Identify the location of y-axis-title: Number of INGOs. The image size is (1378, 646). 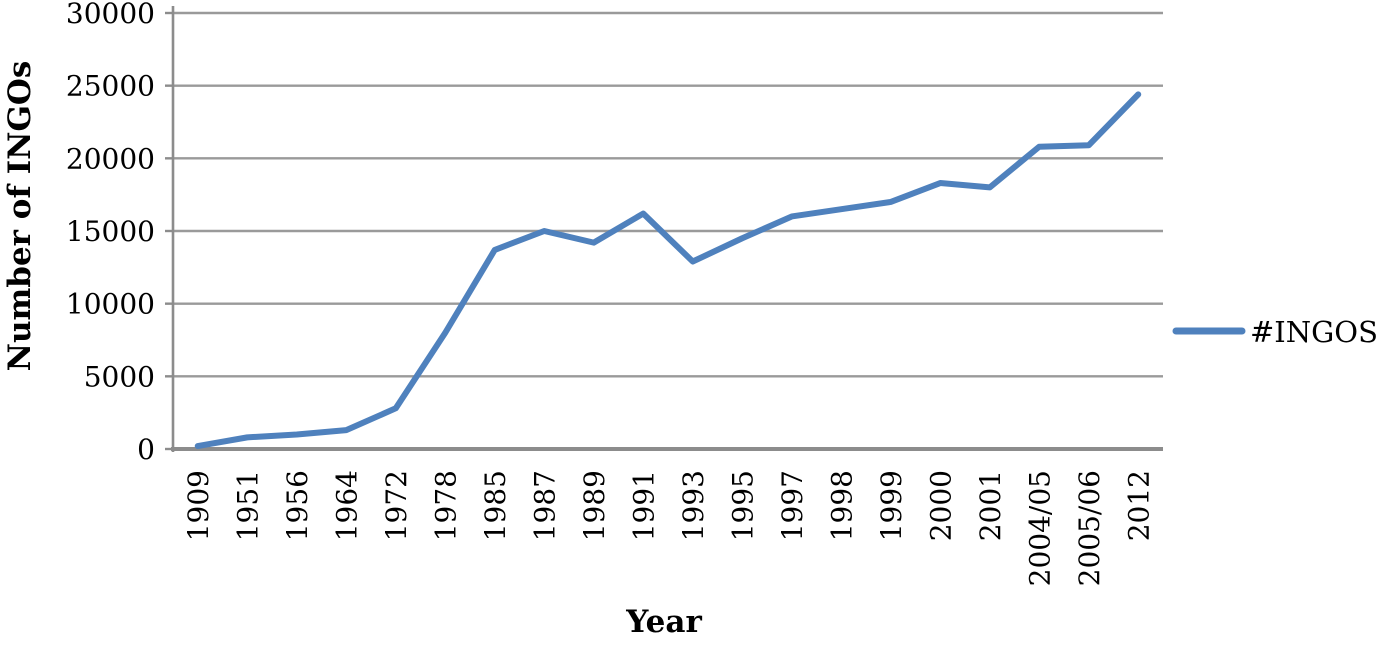
(20, 216).